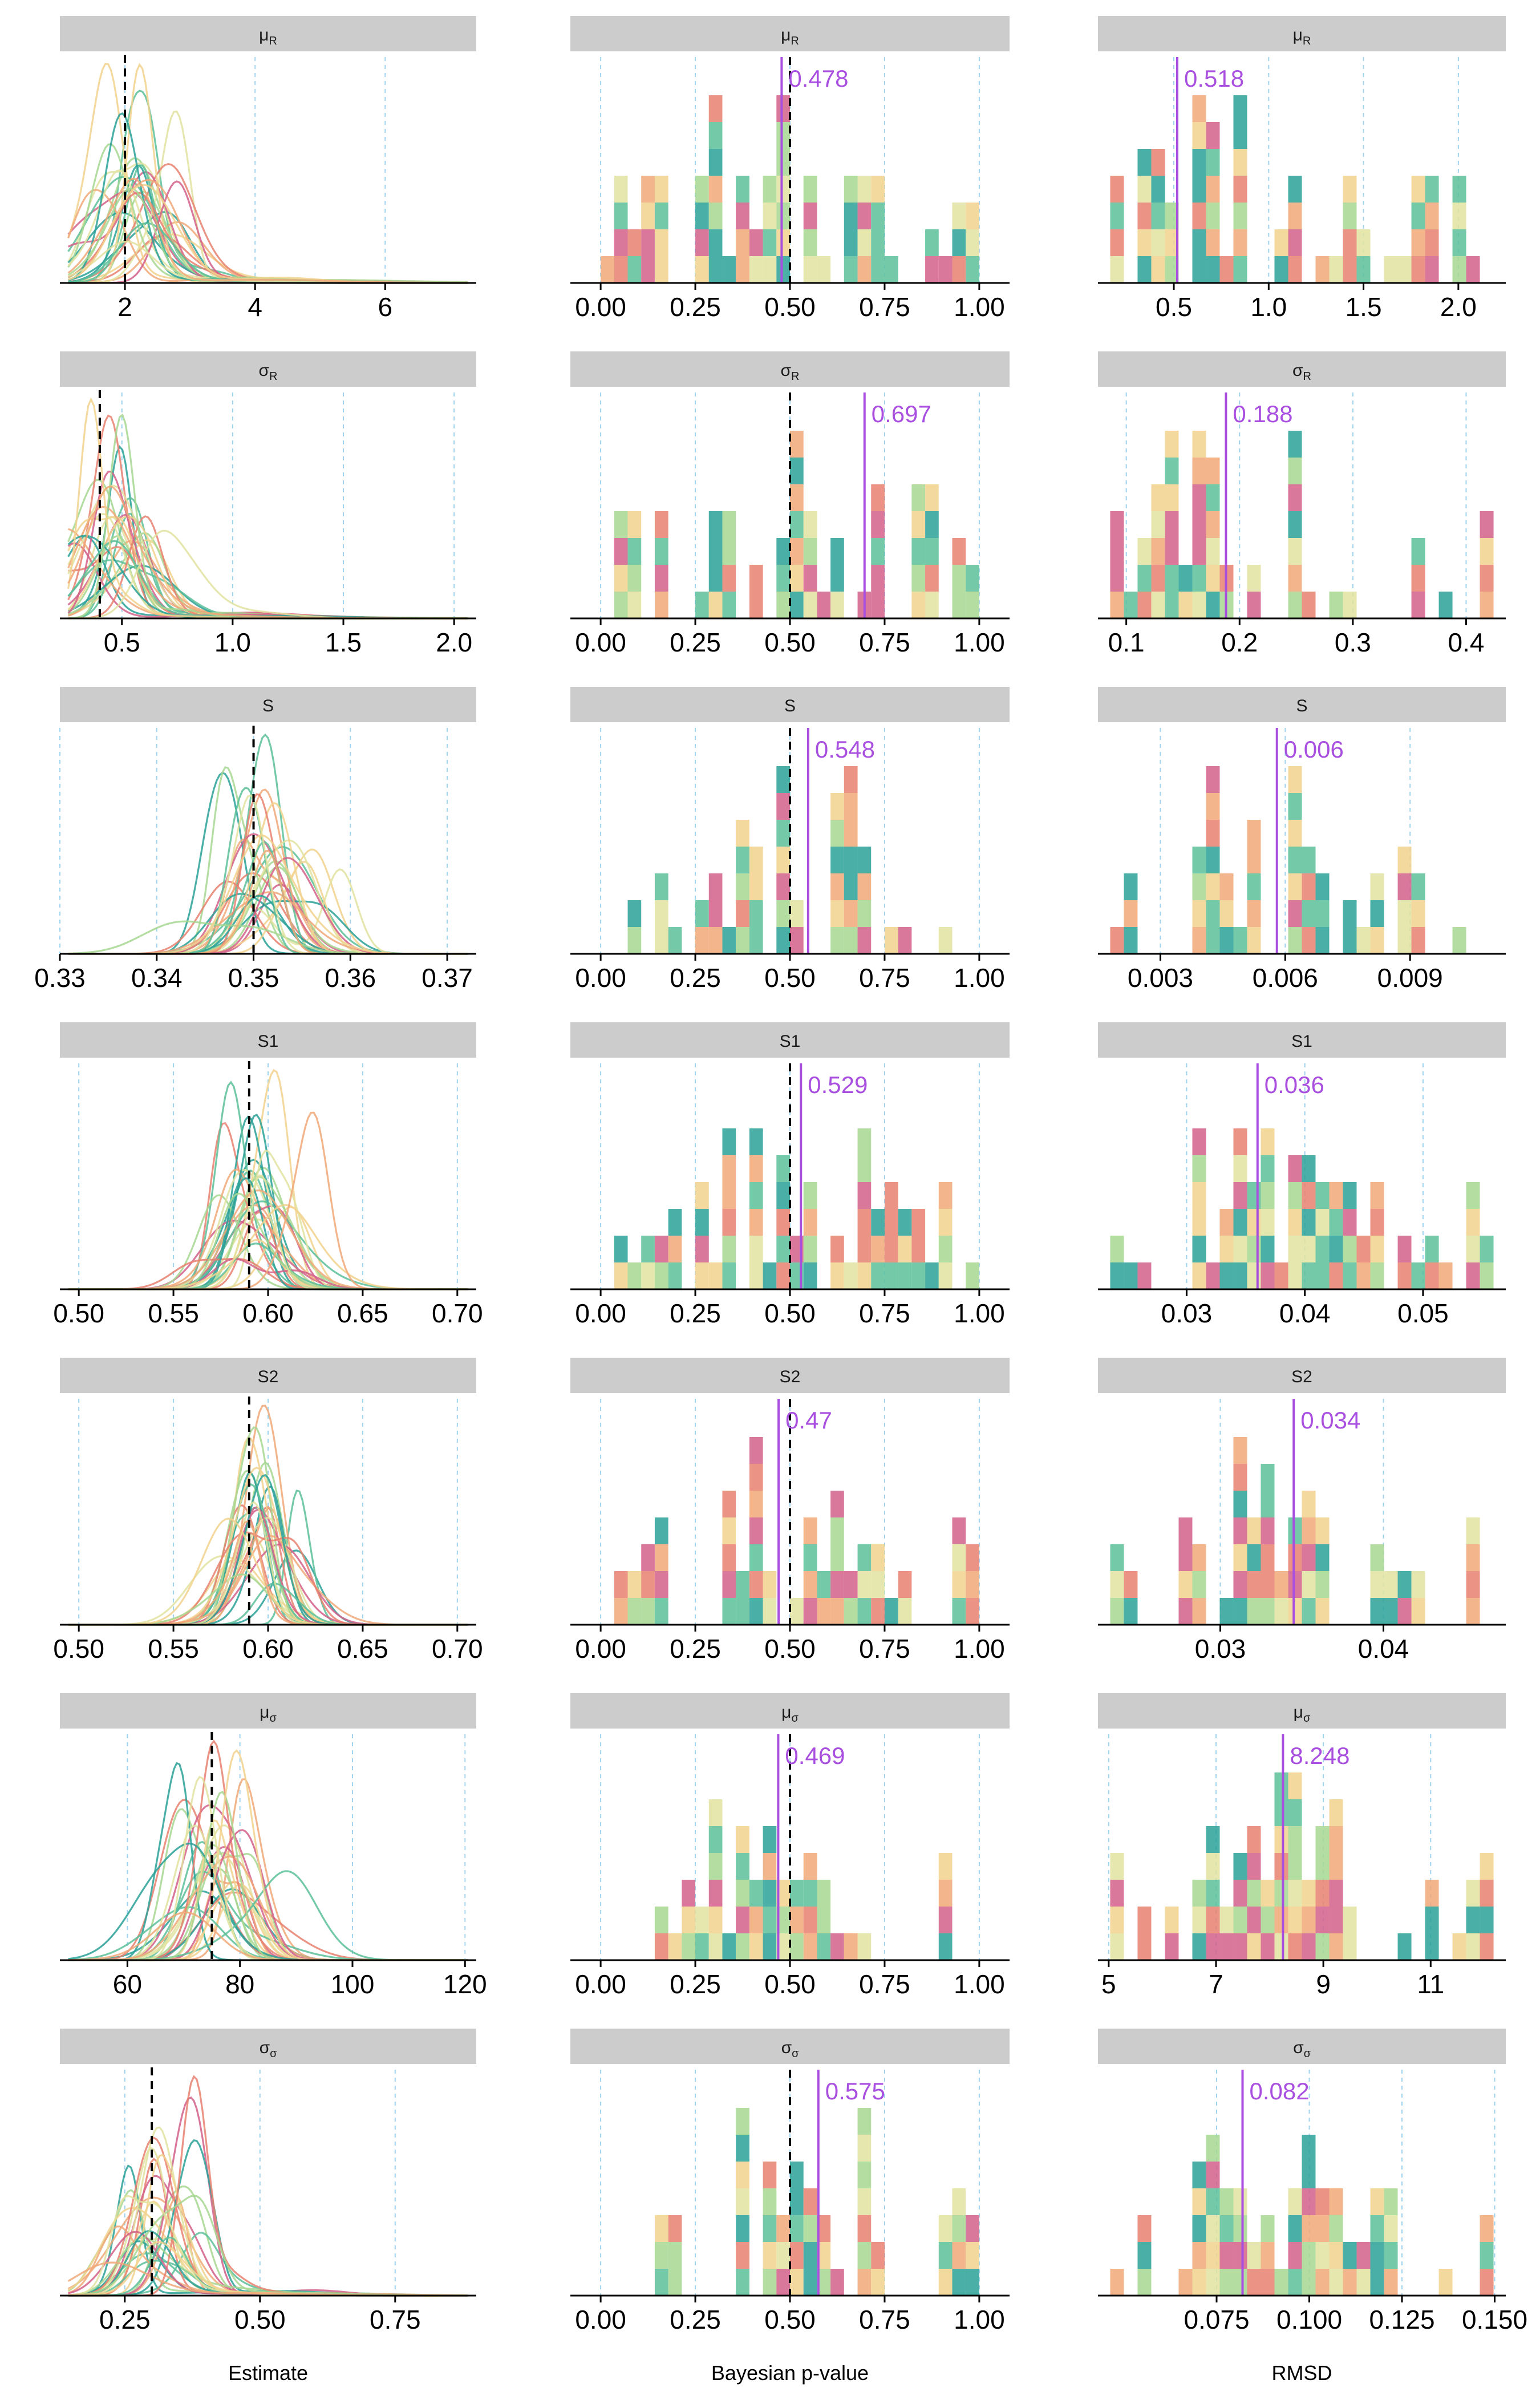  Describe the element at coordinates (790, 33) in the screenshot. I see `facet-strip: μR` at that location.